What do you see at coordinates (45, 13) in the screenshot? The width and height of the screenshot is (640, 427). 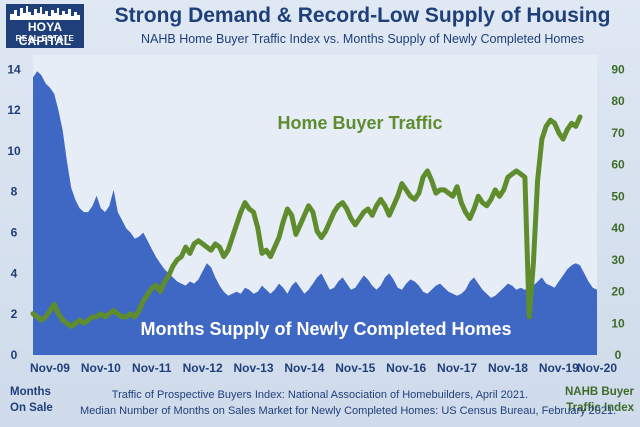 I see `skyline-icon` at bounding box center [45, 13].